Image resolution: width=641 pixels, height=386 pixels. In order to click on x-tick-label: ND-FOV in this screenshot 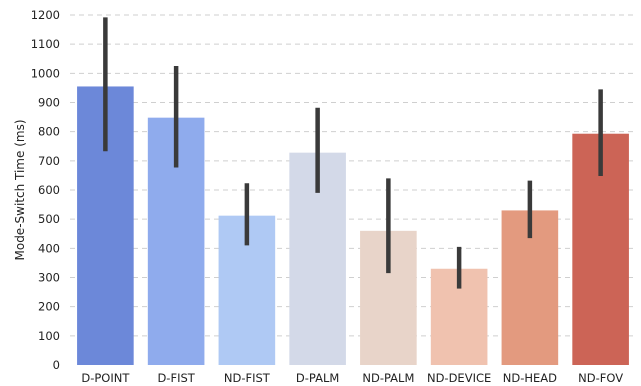, I will do `click(600, 378)`.